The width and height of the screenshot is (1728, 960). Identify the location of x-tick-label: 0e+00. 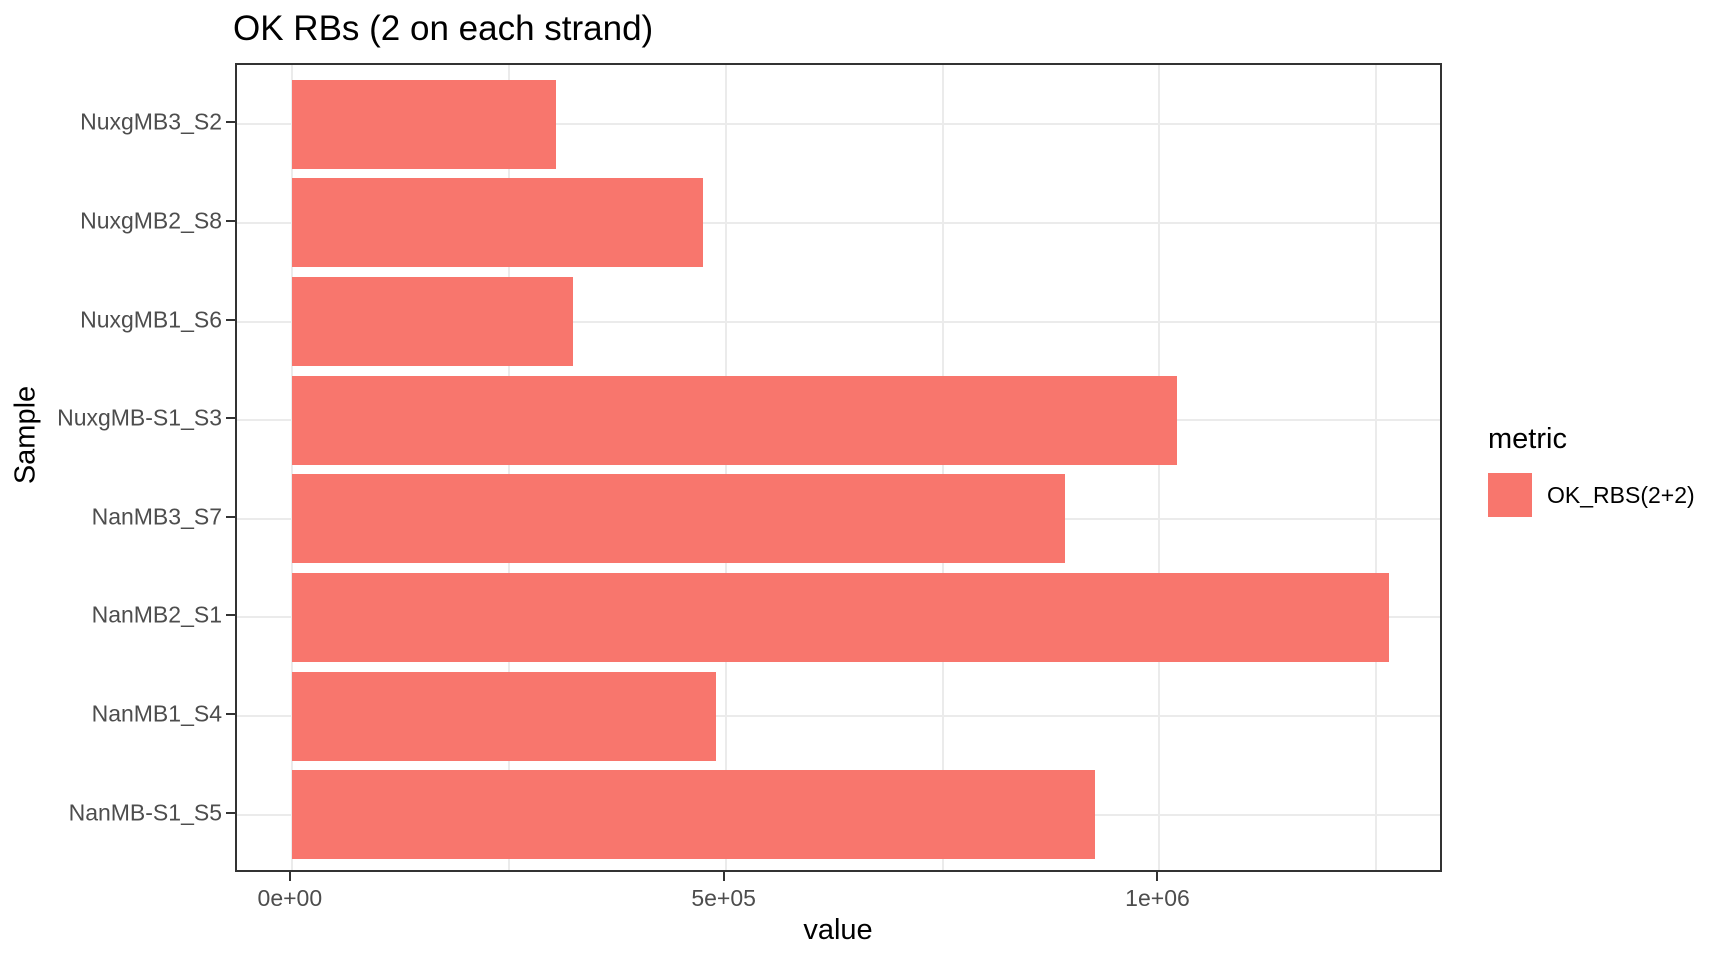
(290, 898).